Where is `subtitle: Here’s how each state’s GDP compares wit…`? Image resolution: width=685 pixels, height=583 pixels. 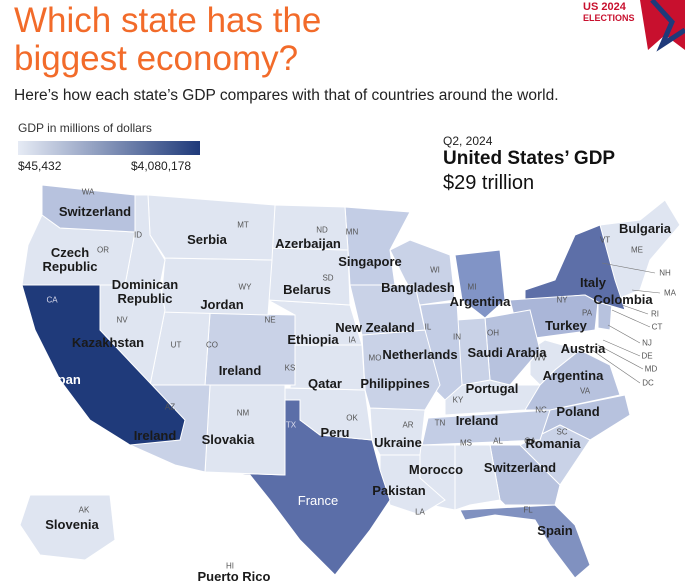
subtitle: Here’s how each state’s GDP compares wit… is located at coordinates (286, 95).